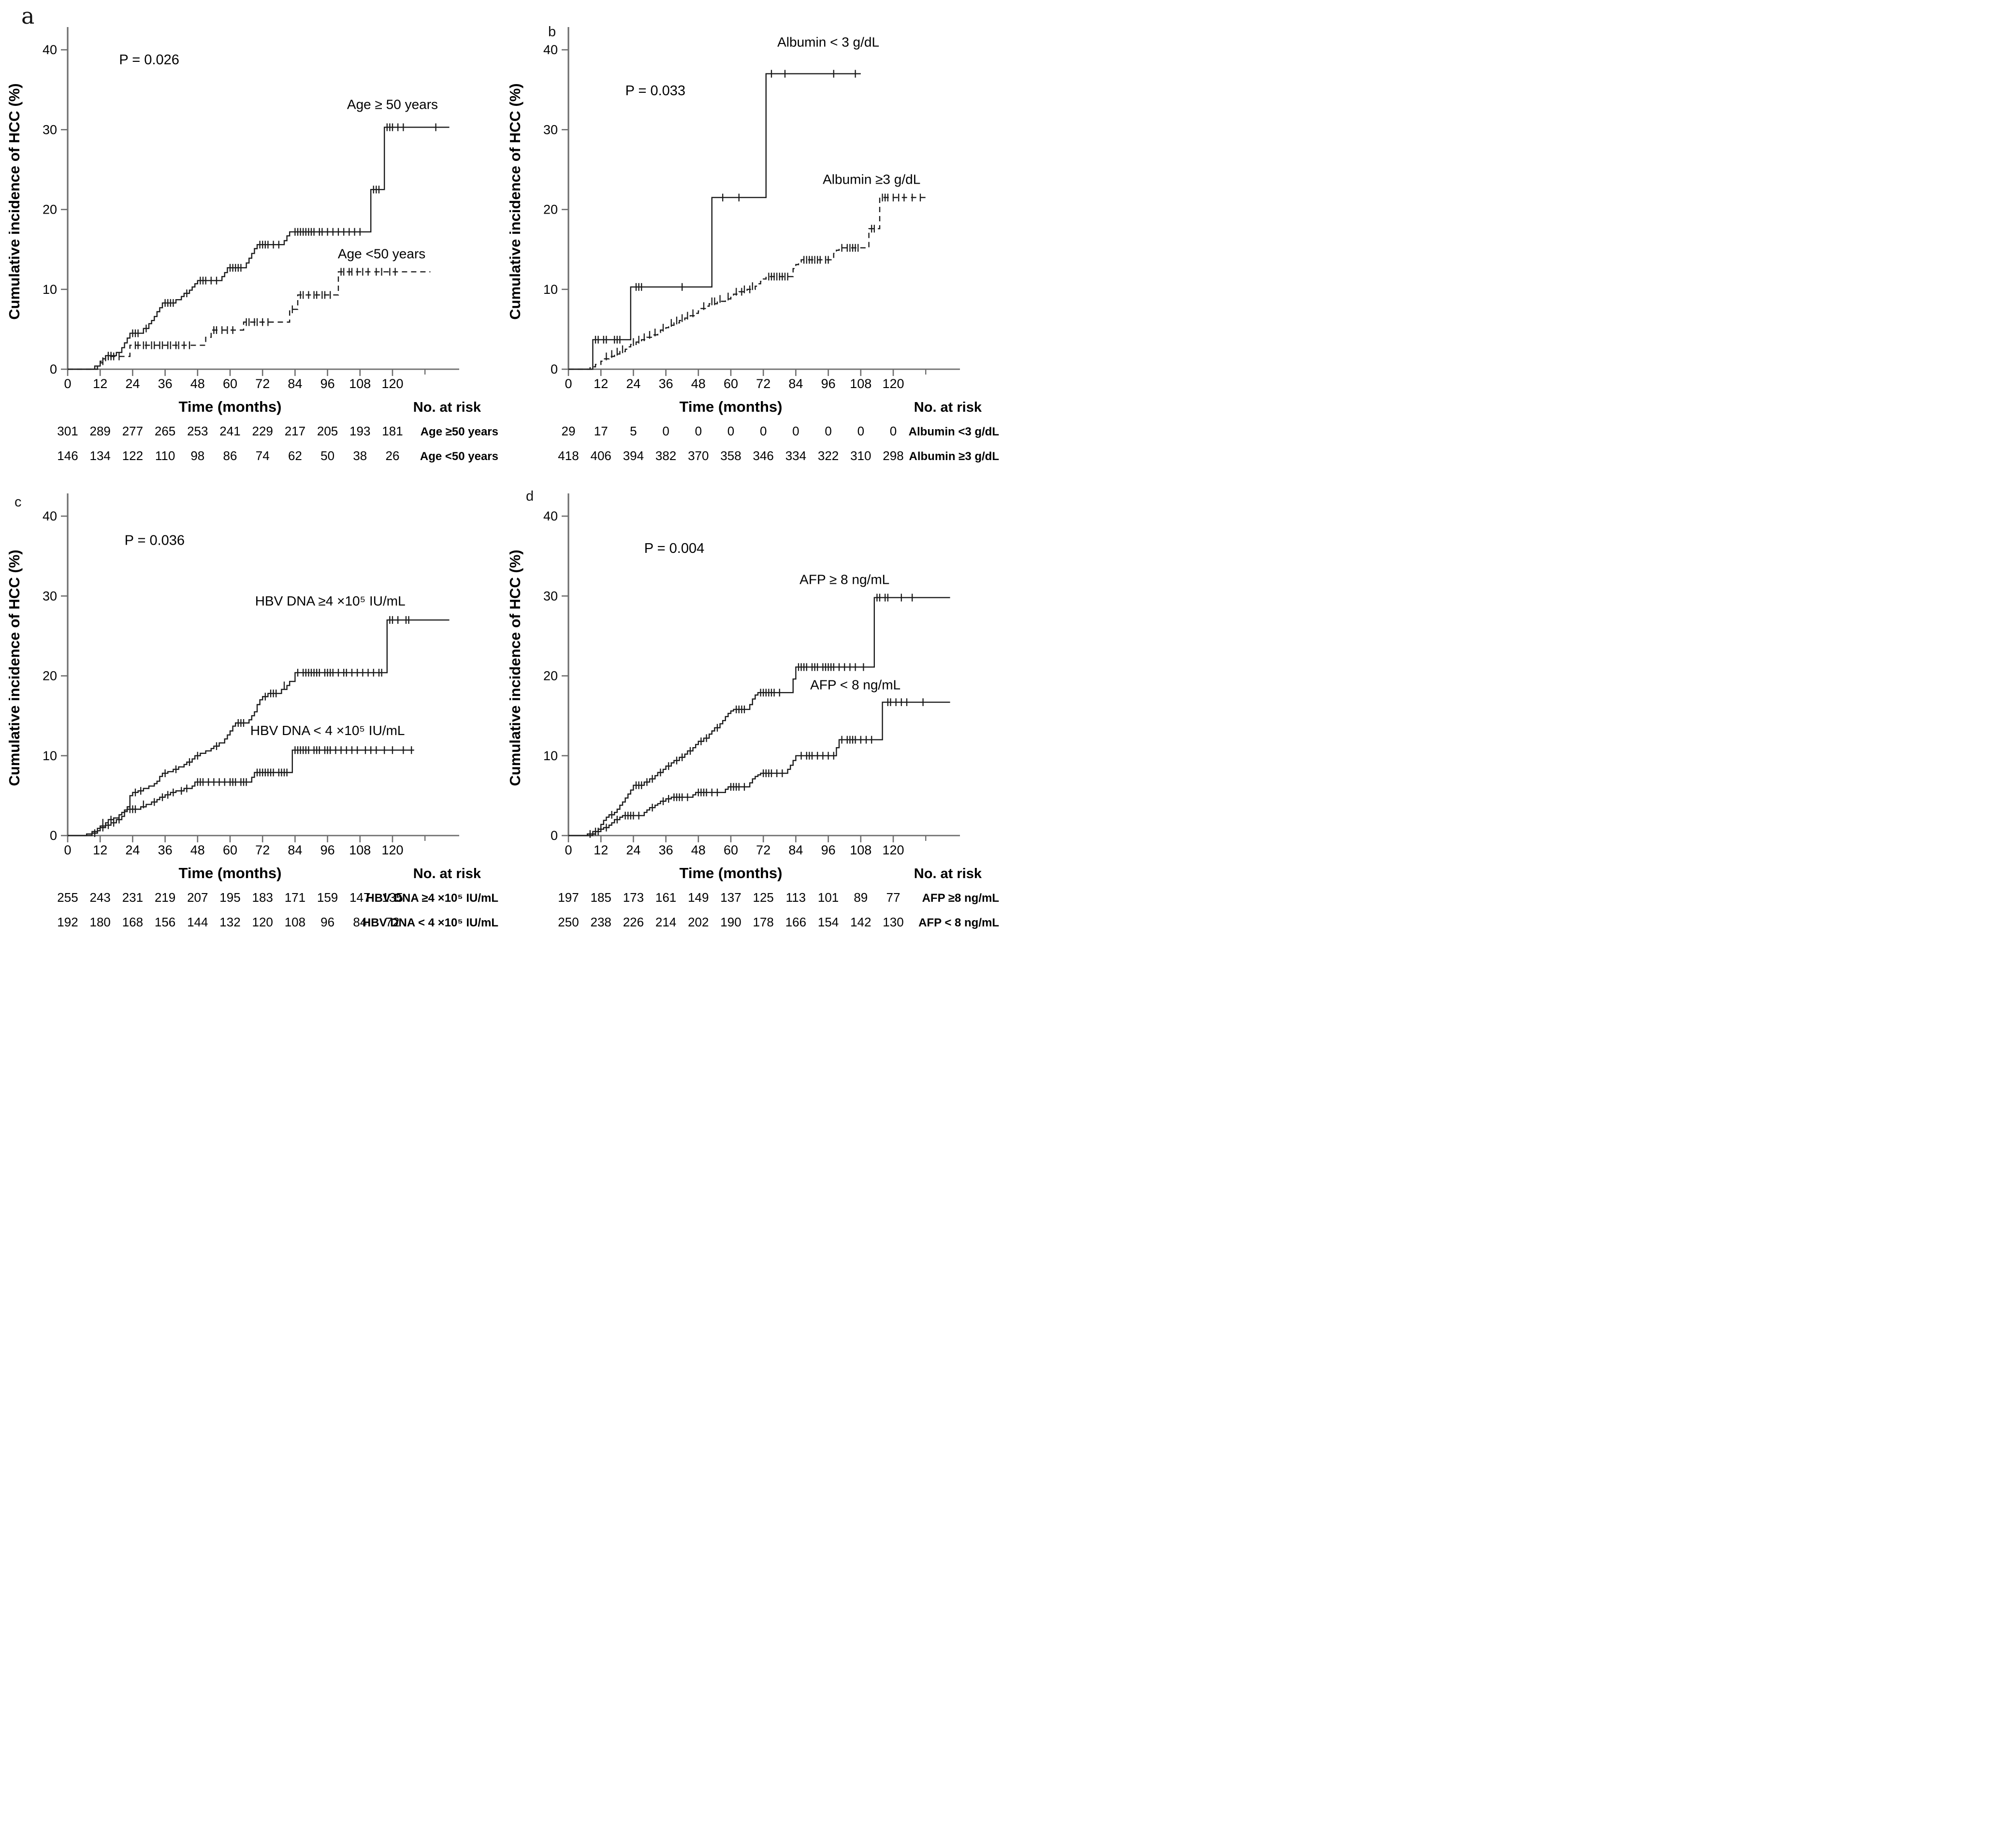 This screenshot has height=1848, width=2004. I want to click on risk-value: 370, so click(698, 455).